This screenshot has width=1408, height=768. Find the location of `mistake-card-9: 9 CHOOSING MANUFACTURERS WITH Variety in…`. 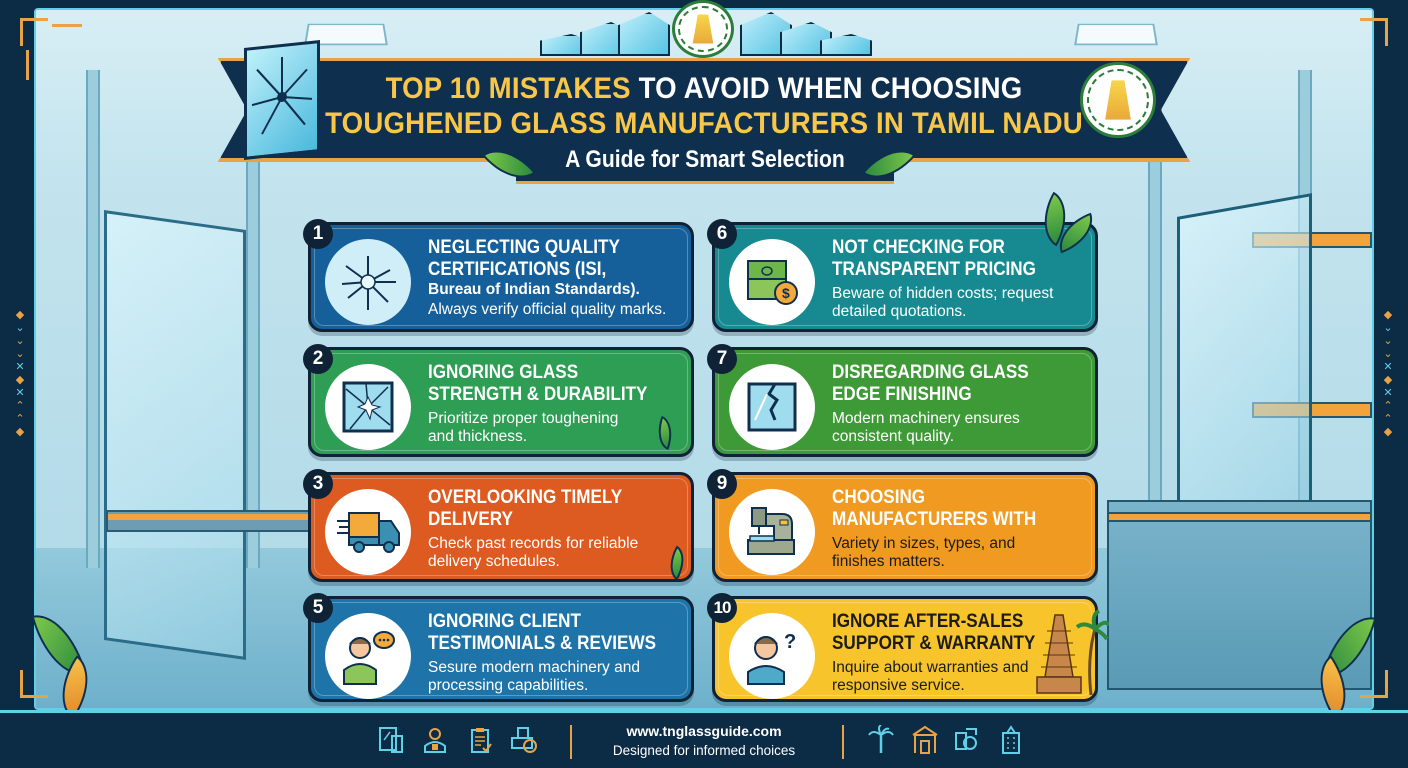

mistake-card-9: 9 CHOOSING MANUFACTURERS WITH Variety in… is located at coordinates (902, 525).